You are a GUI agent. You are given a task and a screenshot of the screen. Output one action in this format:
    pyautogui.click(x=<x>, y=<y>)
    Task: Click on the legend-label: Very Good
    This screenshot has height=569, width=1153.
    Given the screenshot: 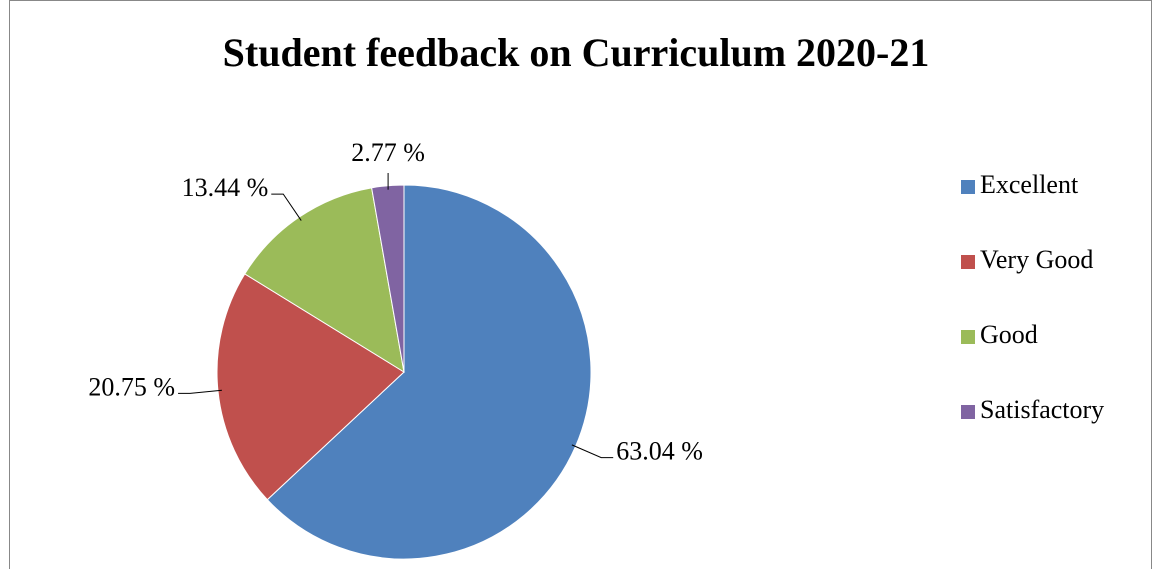 What is the action you would take?
    pyautogui.click(x=1036, y=259)
    